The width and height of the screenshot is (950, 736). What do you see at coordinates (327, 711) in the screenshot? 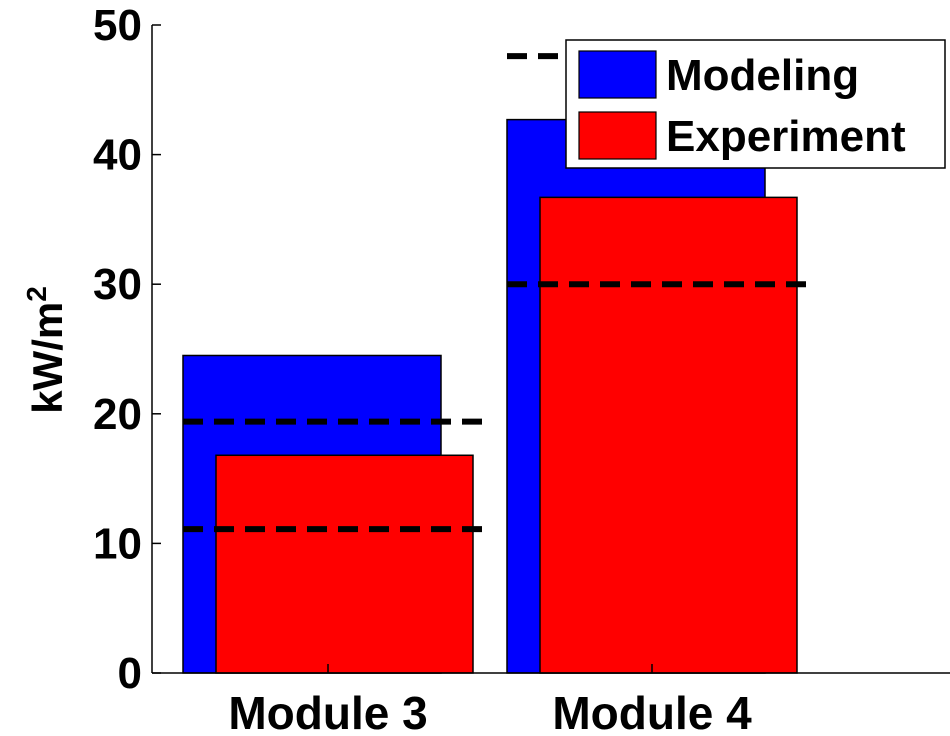
I see `category-label-3: Module 3` at bounding box center [327, 711].